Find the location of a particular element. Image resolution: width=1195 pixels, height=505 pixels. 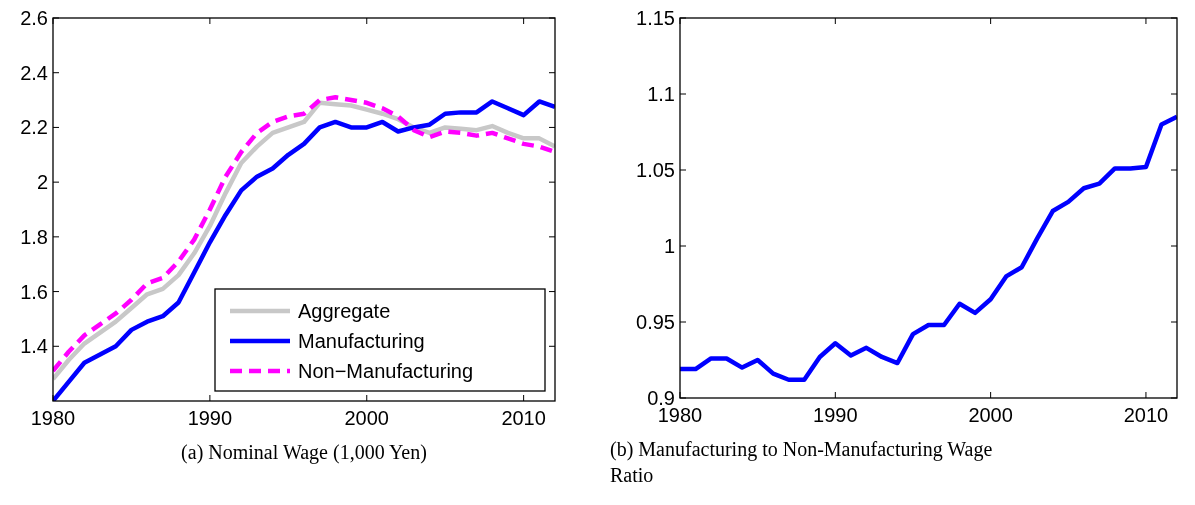

text: (a) Nominal Wage (1,000 Yen) is located at coordinates (304, 452).